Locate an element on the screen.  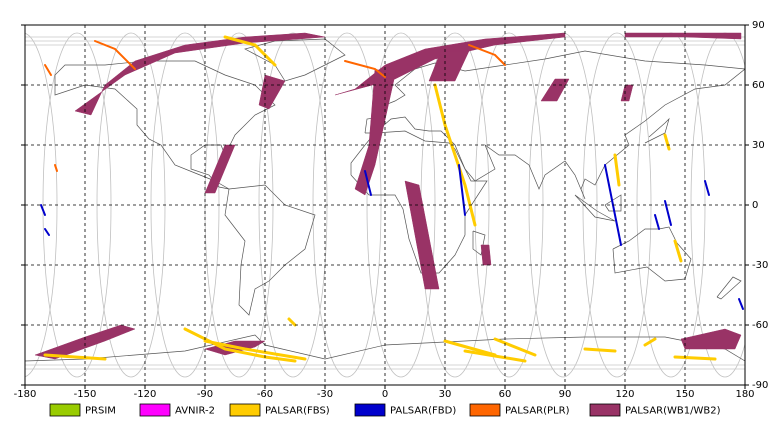
x-tick-label: -180 is located at coordinates (25, 394).